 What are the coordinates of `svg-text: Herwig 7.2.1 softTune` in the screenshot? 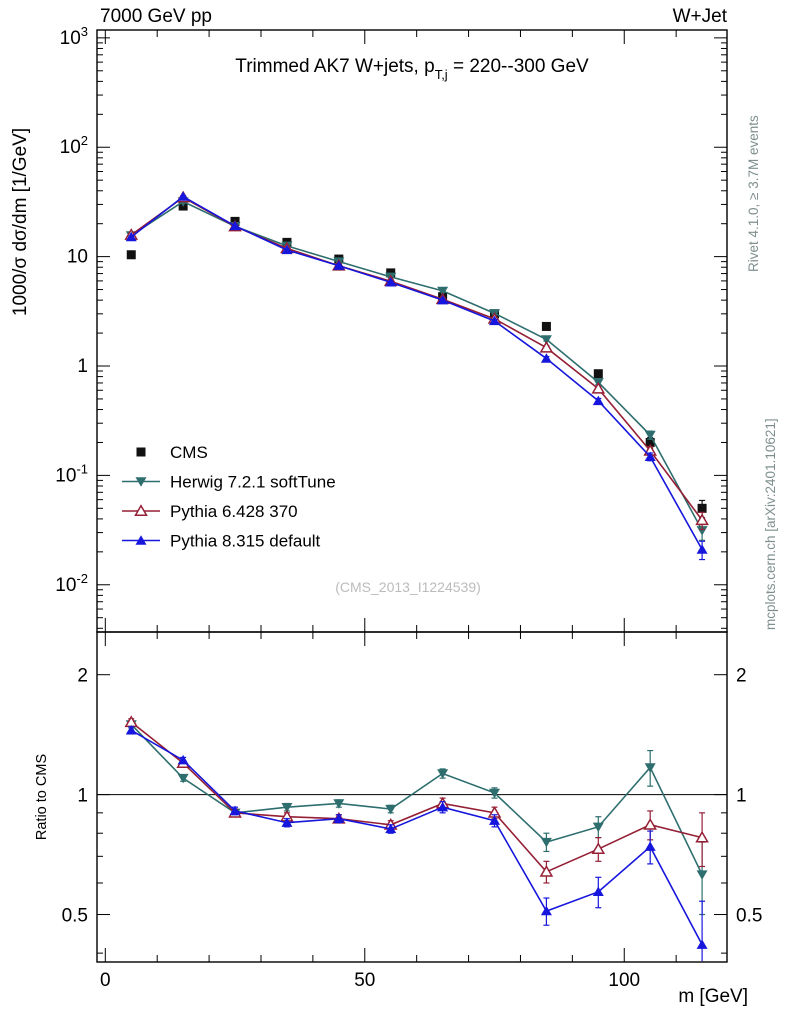 It's located at (253, 482).